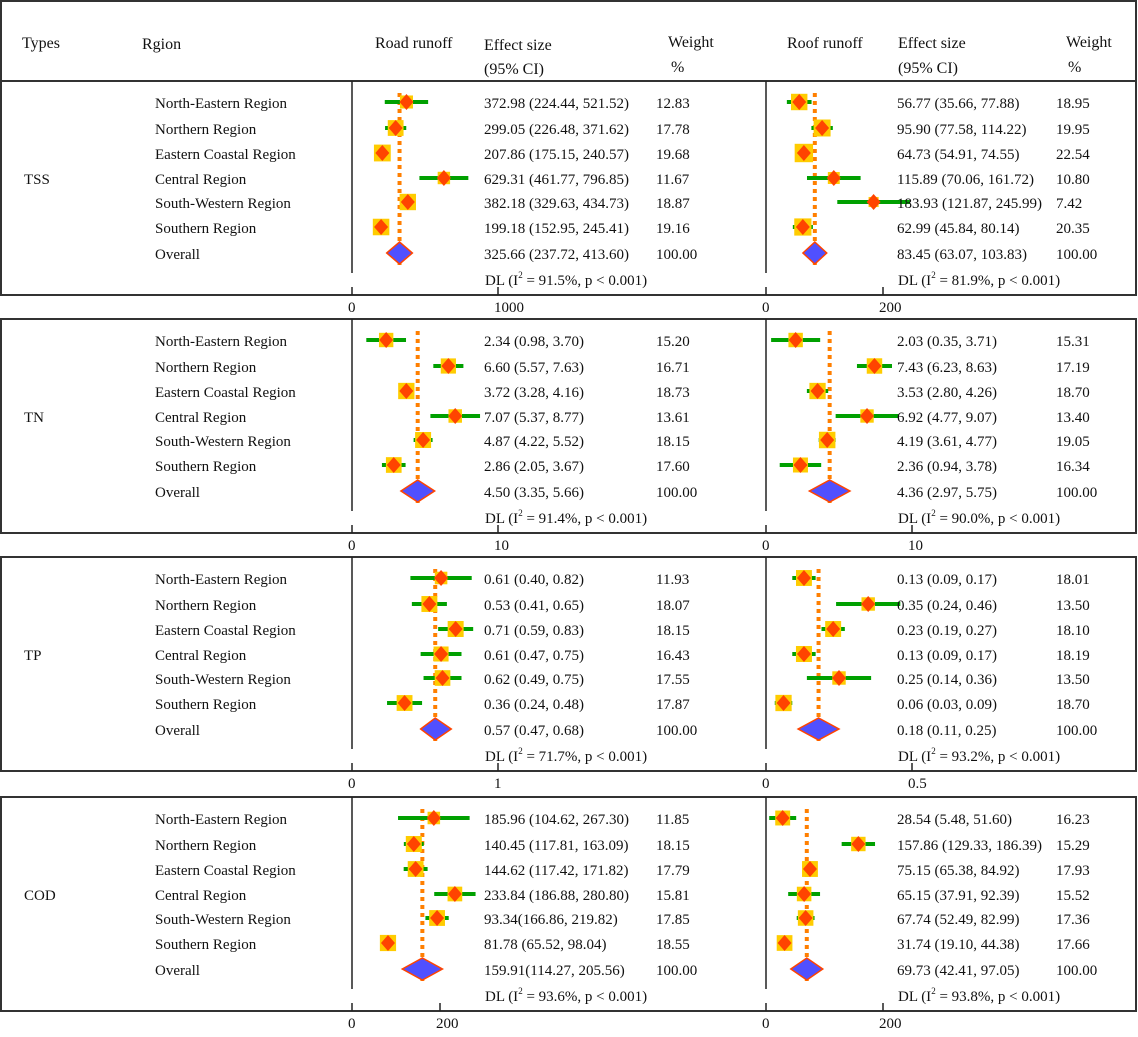 The width and height of the screenshot is (1138, 1037). Describe the element at coordinates (1073, 393) in the screenshot. I see `weight-text: 18.70` at that location.